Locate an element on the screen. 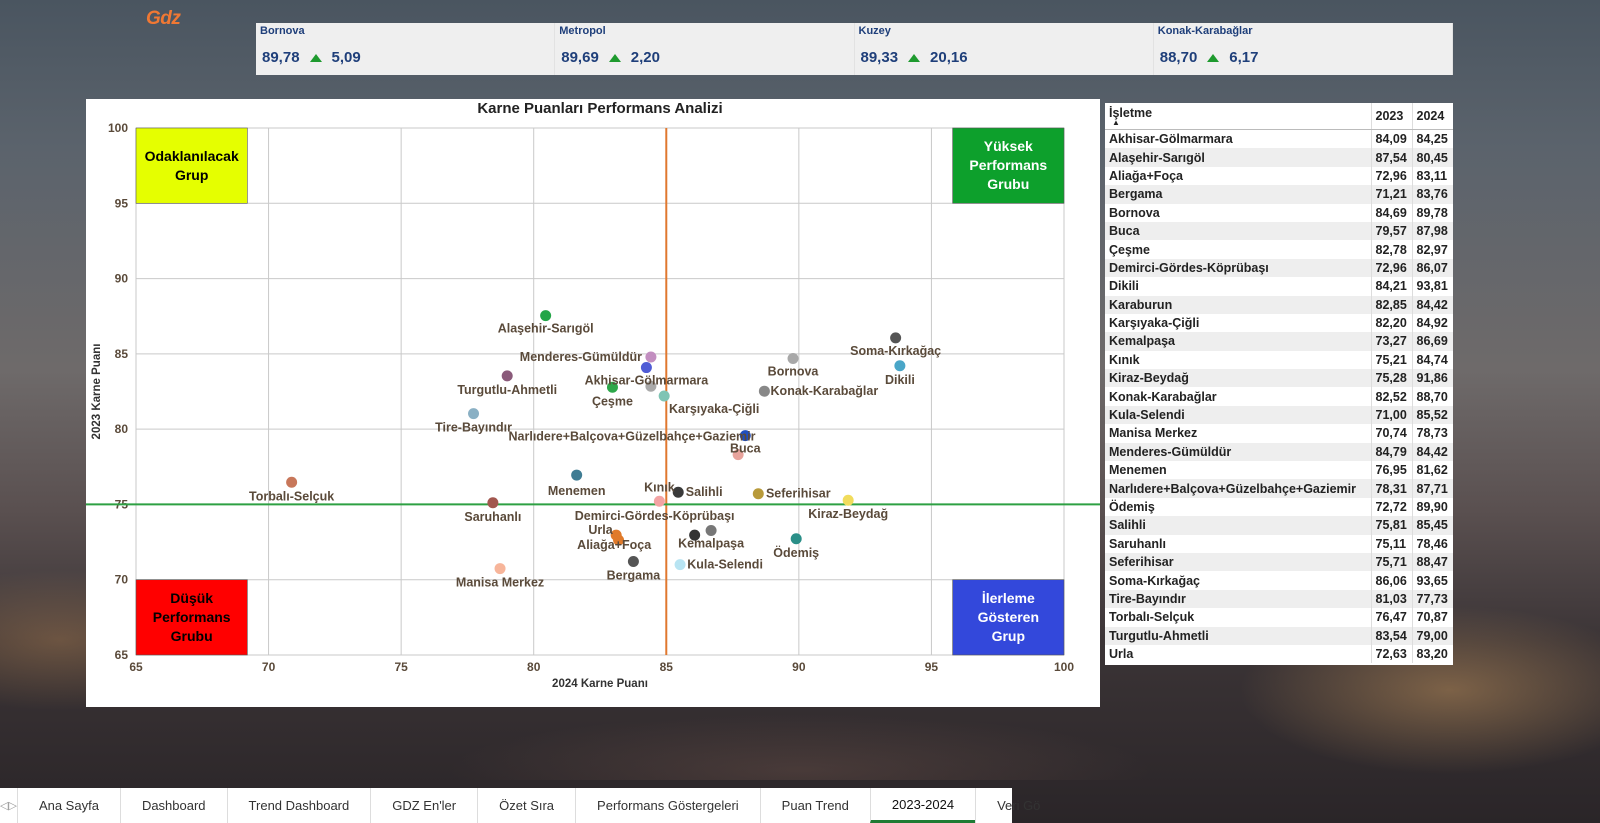 The image size is (1600, 823). table-row: Torbalı-Selçuk 76,47 70,87 is located at coordinates (1279, 617).